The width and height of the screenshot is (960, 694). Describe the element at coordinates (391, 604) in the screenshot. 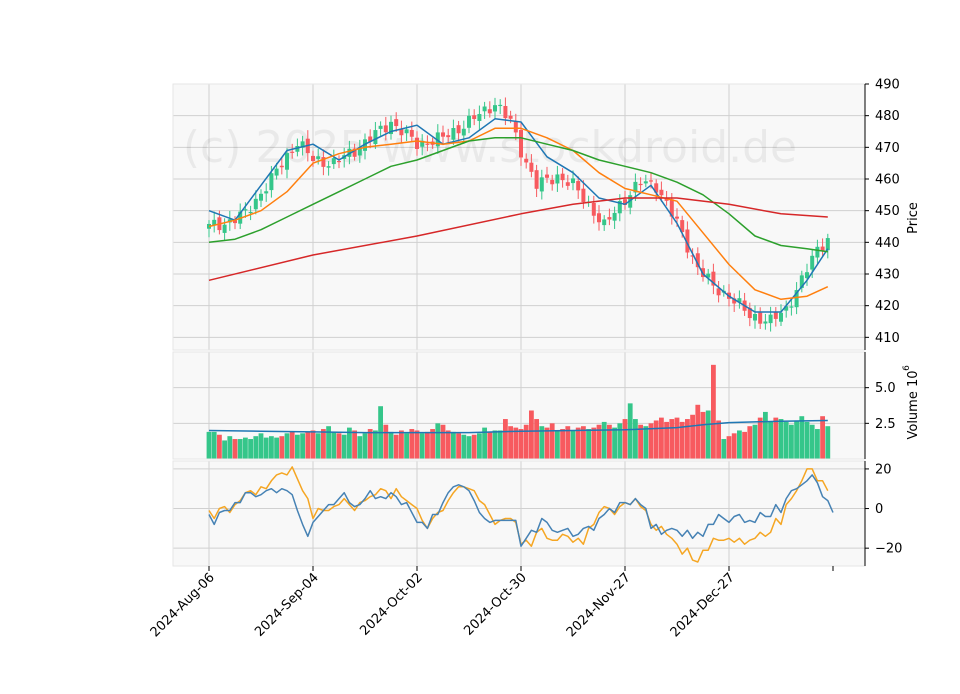

I see `x-tick-label: 2024-Oct-02` at that location.